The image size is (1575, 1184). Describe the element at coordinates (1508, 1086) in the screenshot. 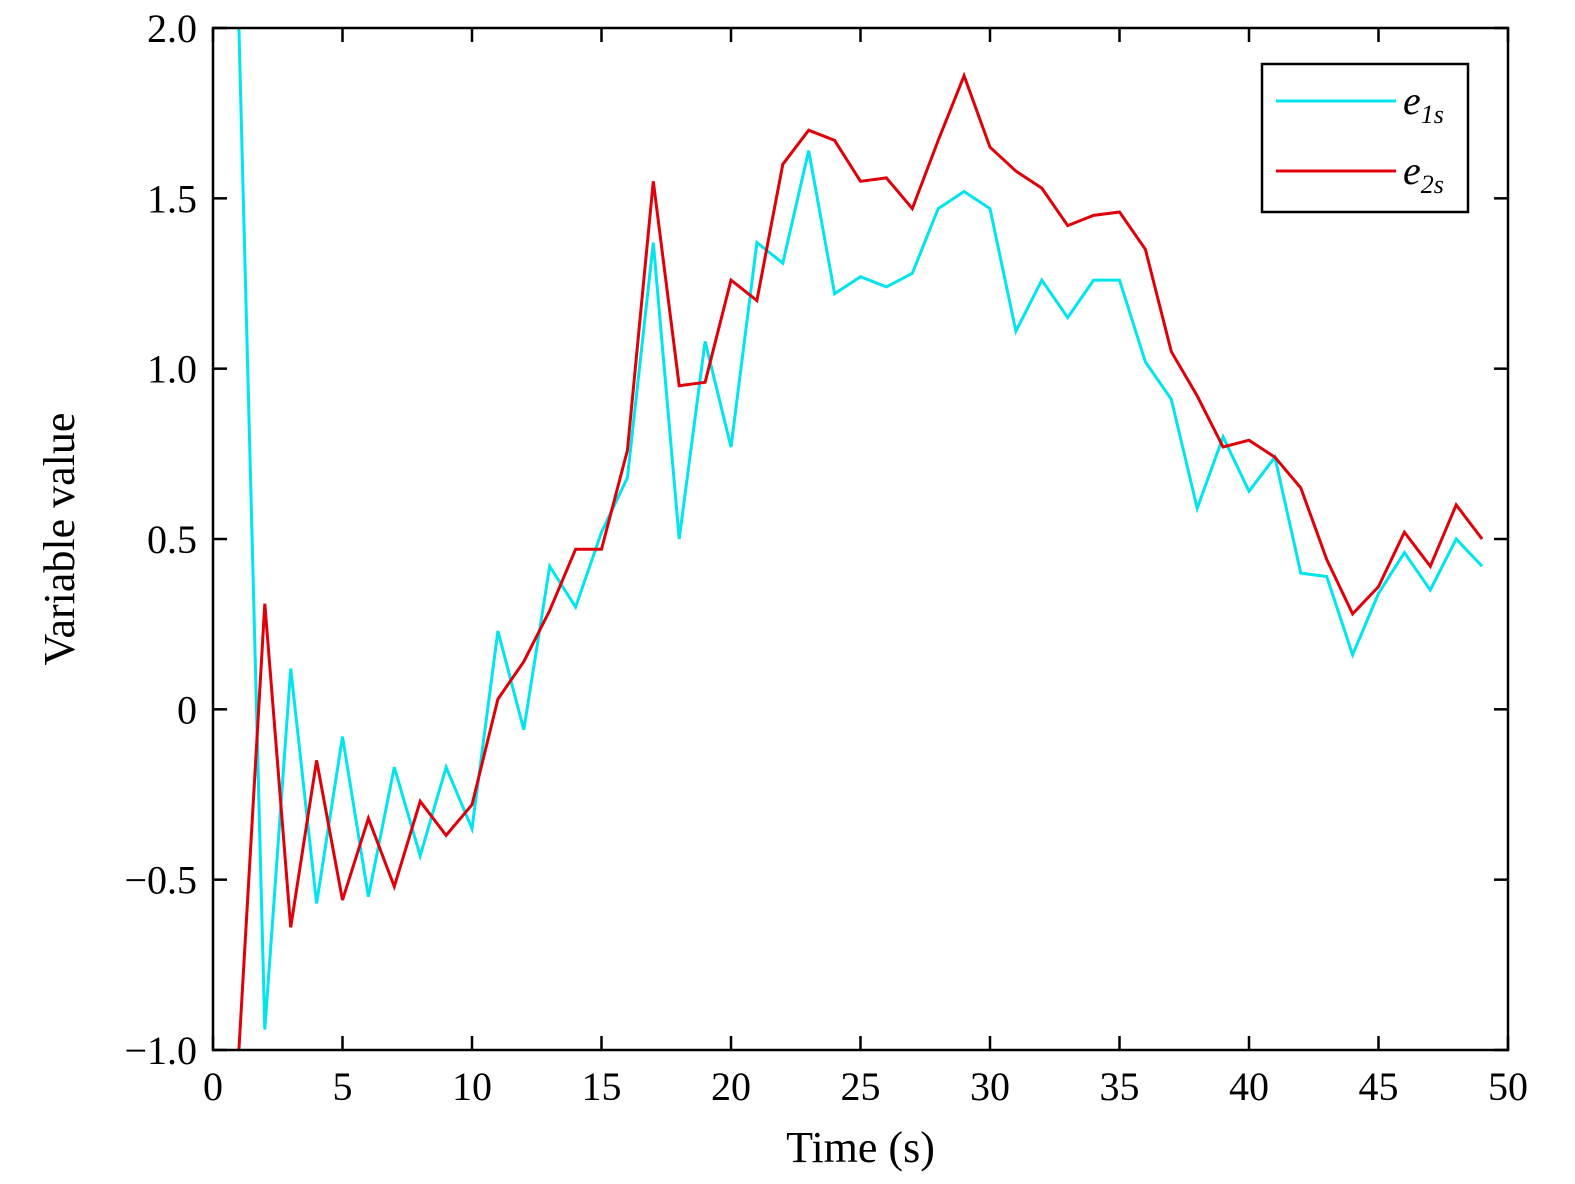

I see `x-tick-label: 50` at that location.